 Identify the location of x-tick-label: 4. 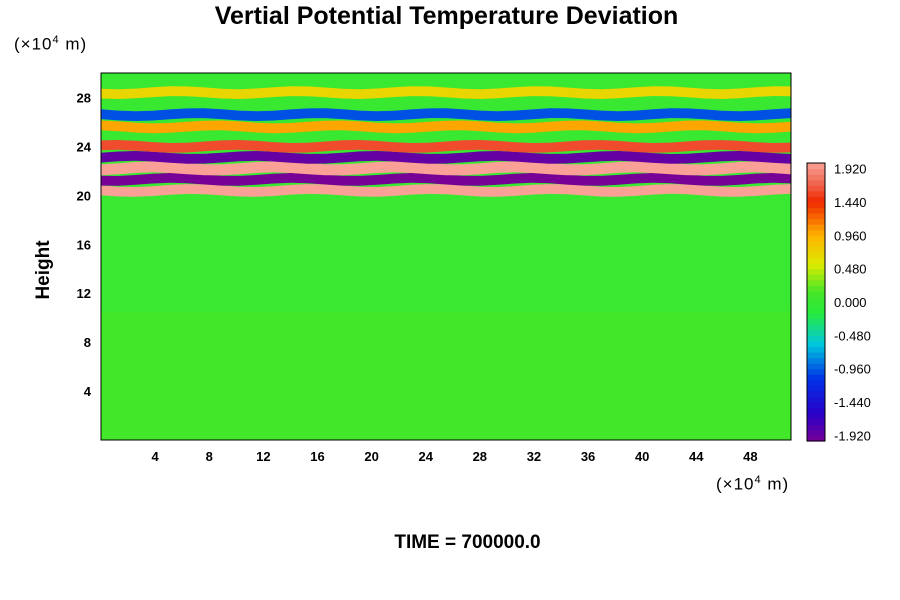
(156, 456).